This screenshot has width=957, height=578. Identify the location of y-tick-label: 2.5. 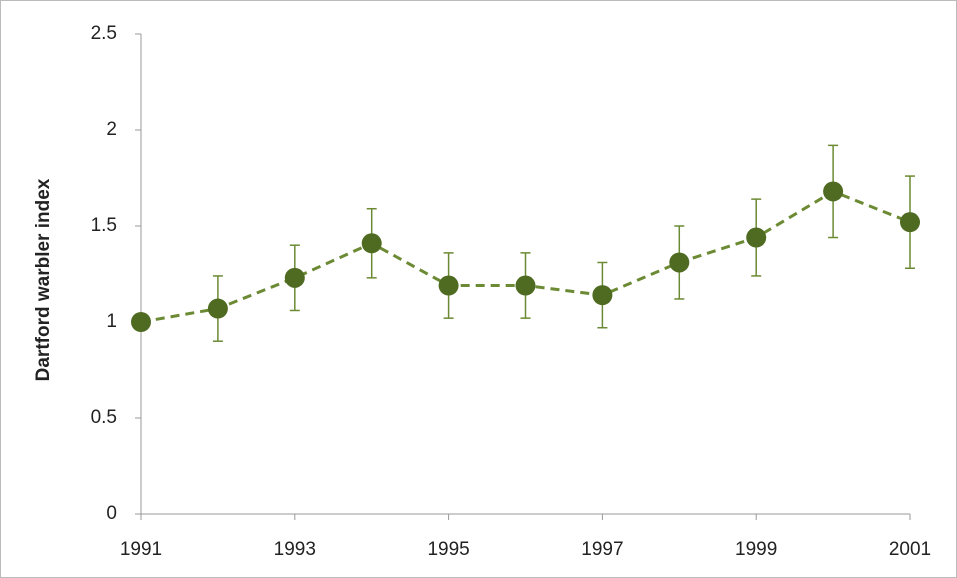
(104, 33).